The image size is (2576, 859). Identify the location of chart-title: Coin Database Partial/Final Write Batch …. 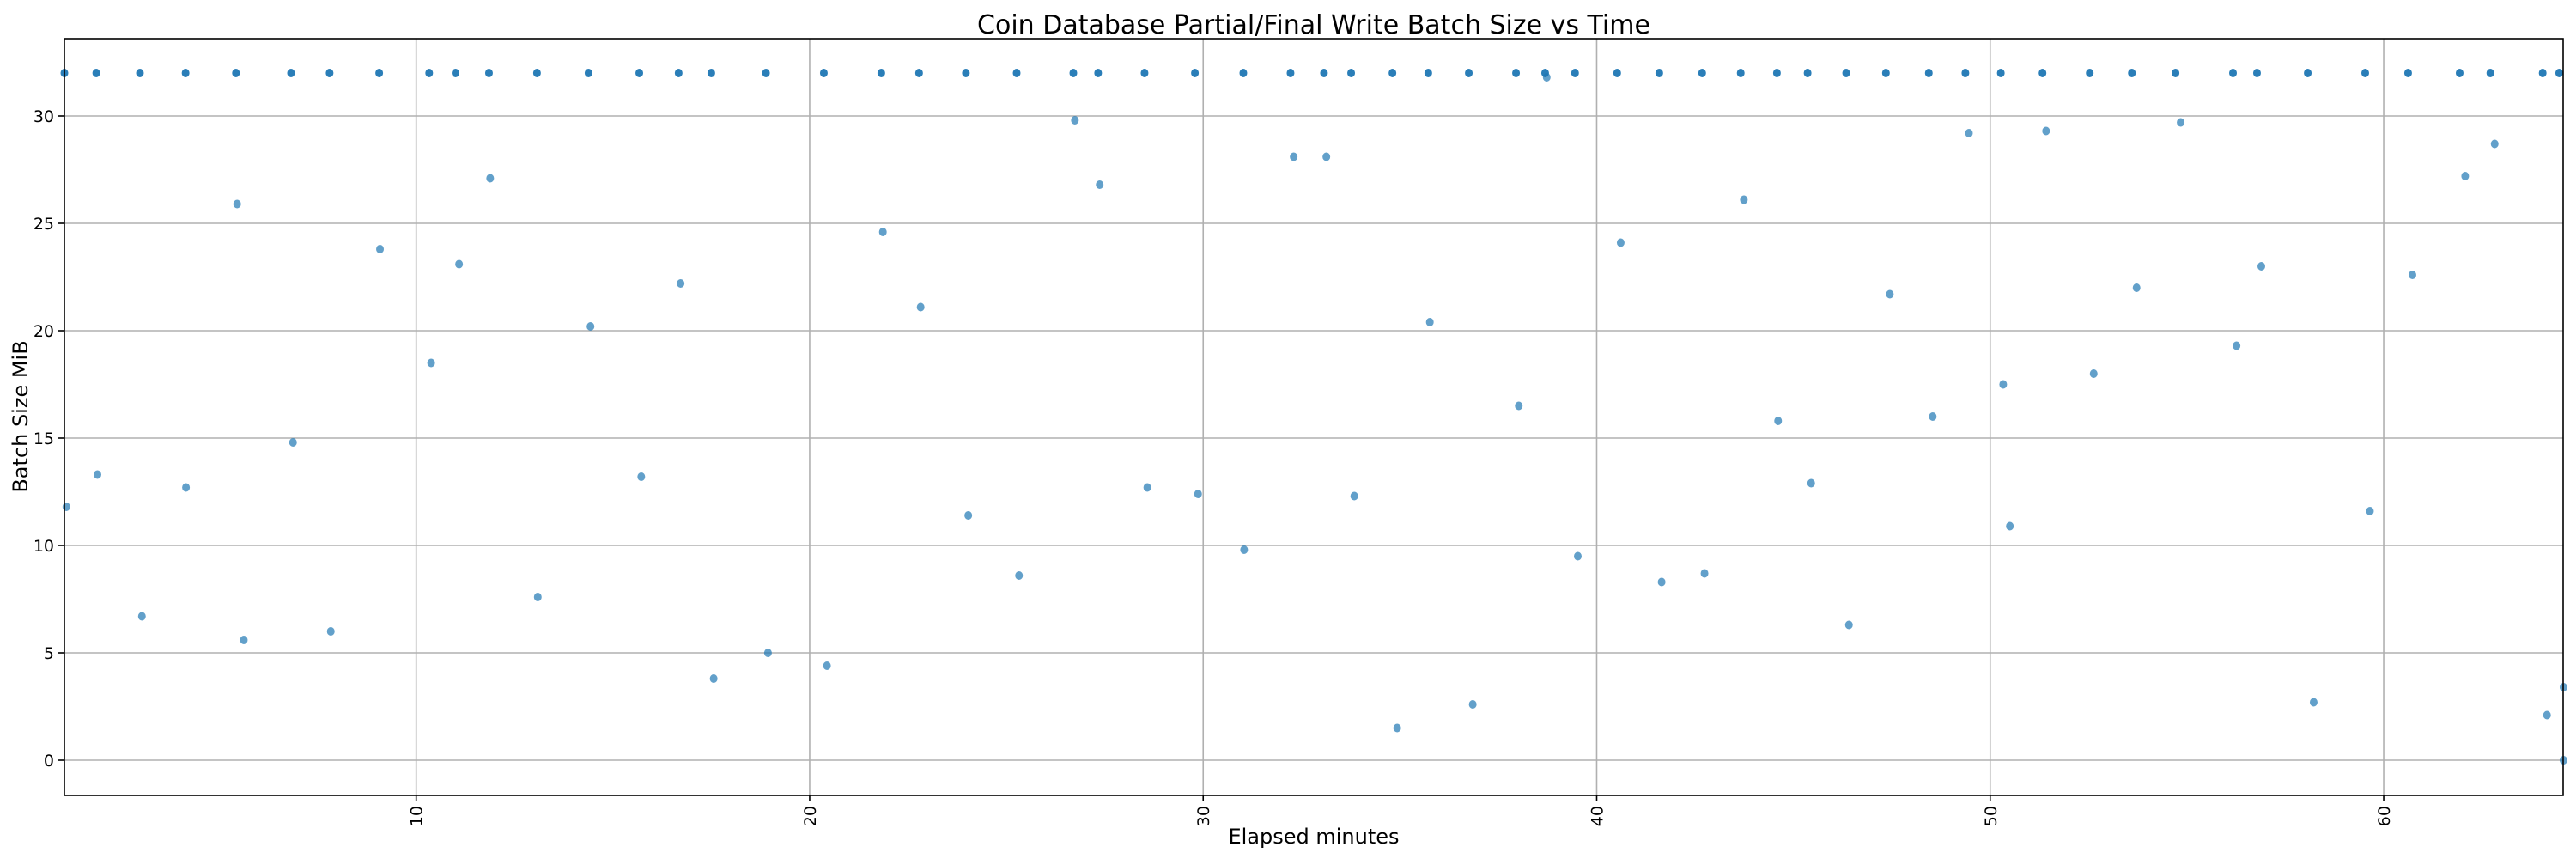
(1313, 25).